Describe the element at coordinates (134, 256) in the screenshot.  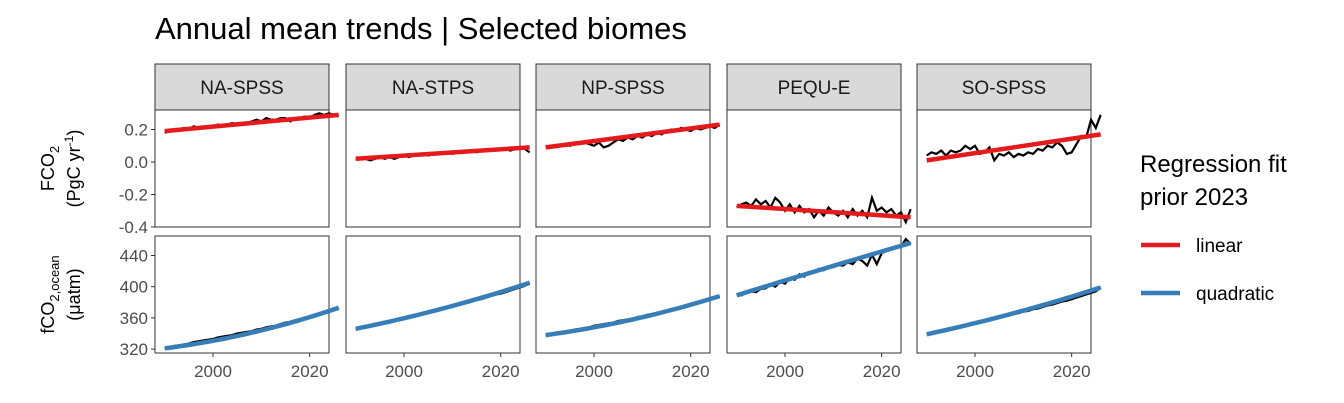
I see `y-tick-label: 440` at that location.